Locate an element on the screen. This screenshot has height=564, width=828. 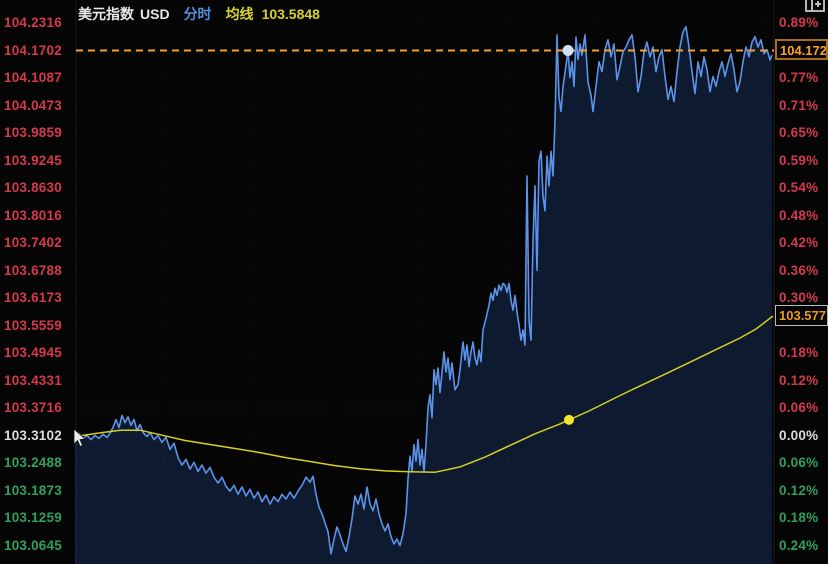
panel-expand-icon is located at coordinates (815, 9).